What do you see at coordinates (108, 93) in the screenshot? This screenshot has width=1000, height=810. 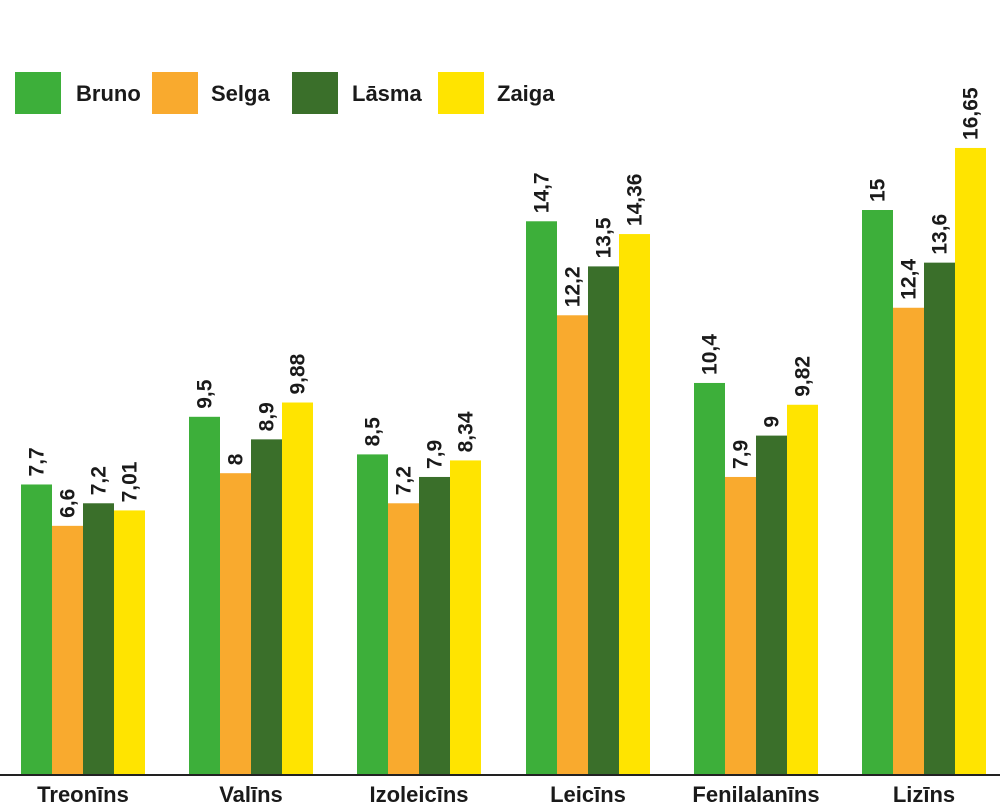 I see `legend-label: Bruno` at bounding box center [108, 93].